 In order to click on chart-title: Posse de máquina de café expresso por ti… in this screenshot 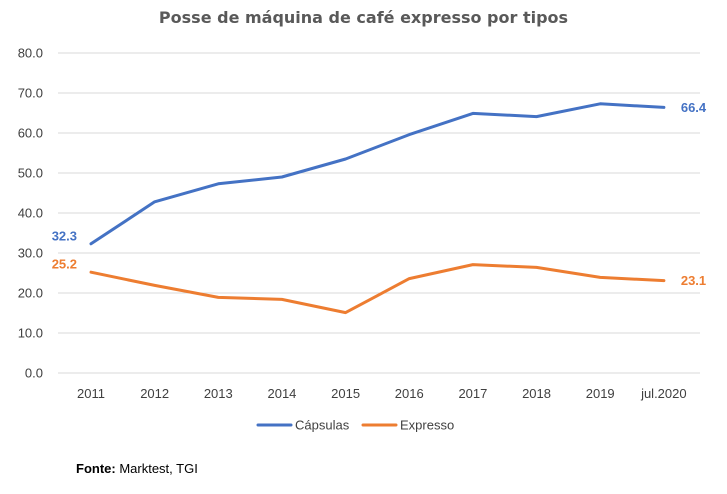, I will do `click(363, 17)`.